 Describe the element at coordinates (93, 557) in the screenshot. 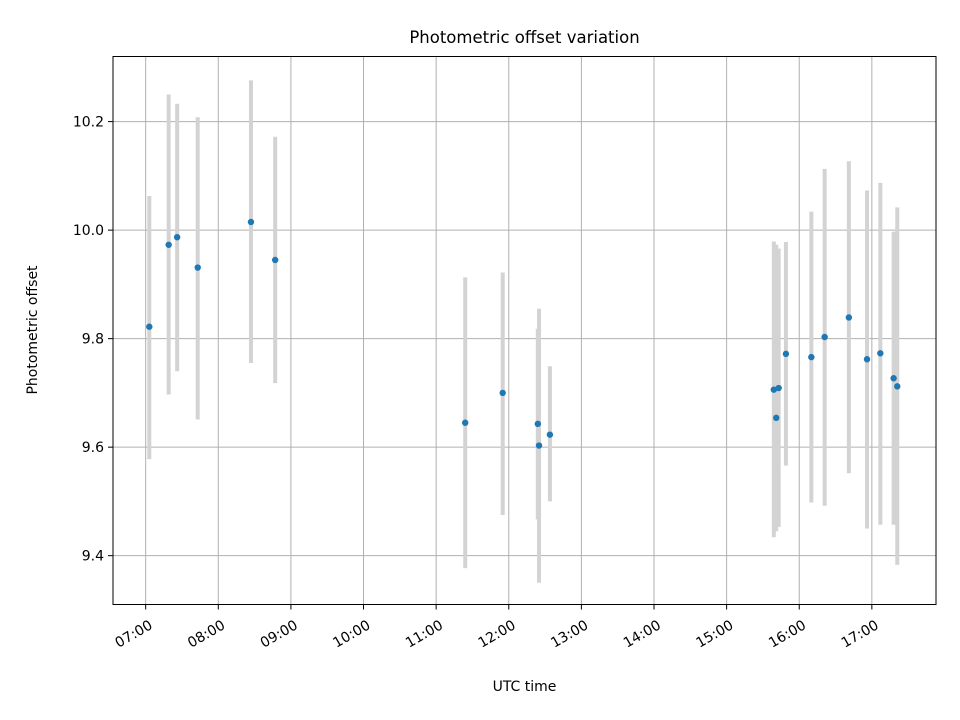

I see `y-tick-label: 9.4` at that location.